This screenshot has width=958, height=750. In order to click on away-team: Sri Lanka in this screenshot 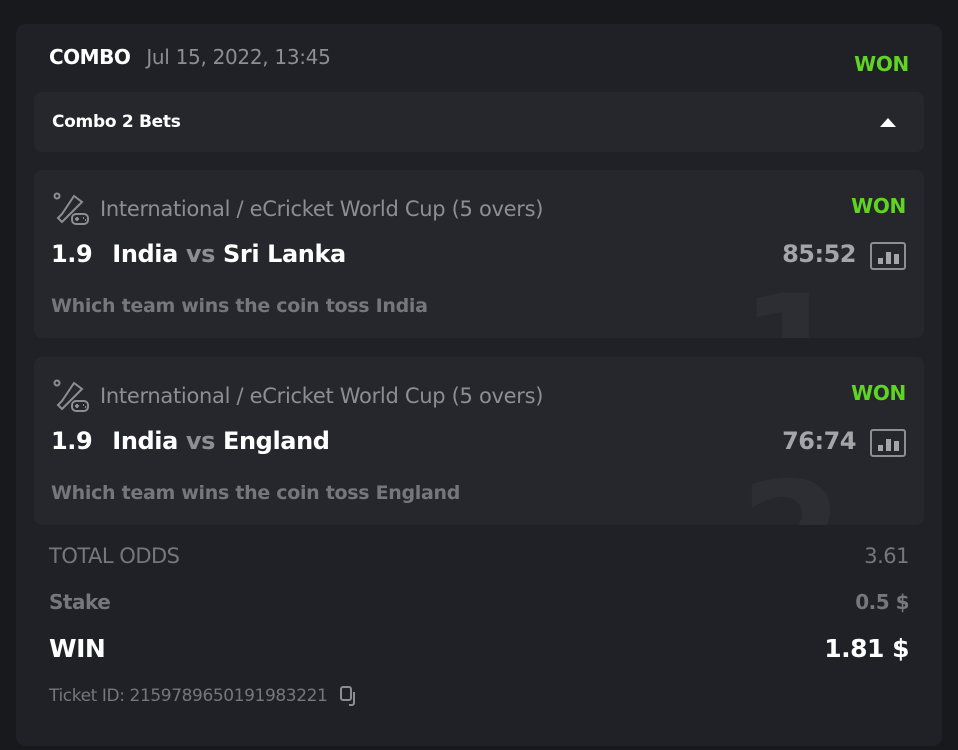, I will do `click(284, 254)`.